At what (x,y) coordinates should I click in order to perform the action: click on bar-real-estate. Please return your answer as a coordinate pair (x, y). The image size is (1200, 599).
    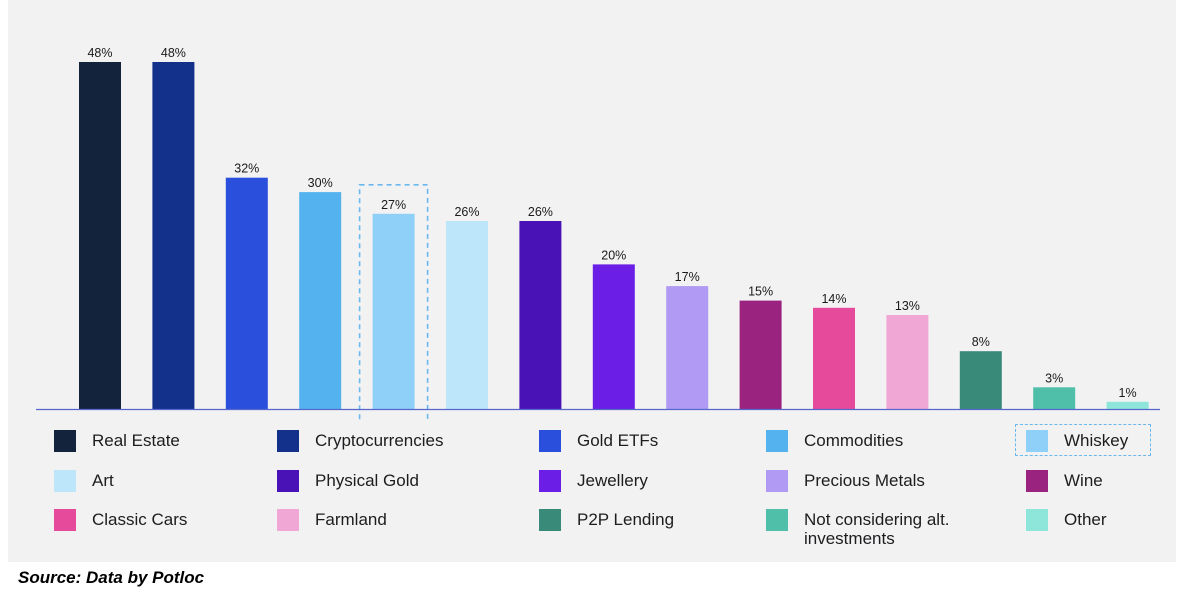
    Looking at the image, I should click on (100, 235).